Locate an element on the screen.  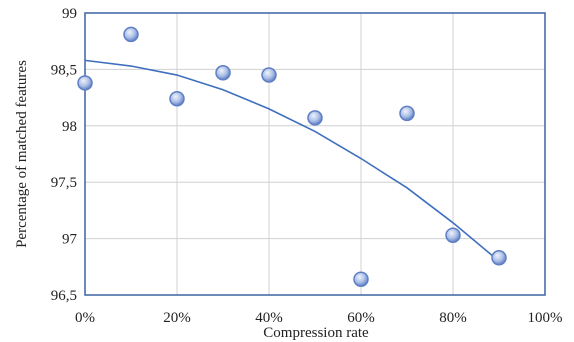
y-tick-label: 97,5 is located at coordinates (64, 183).